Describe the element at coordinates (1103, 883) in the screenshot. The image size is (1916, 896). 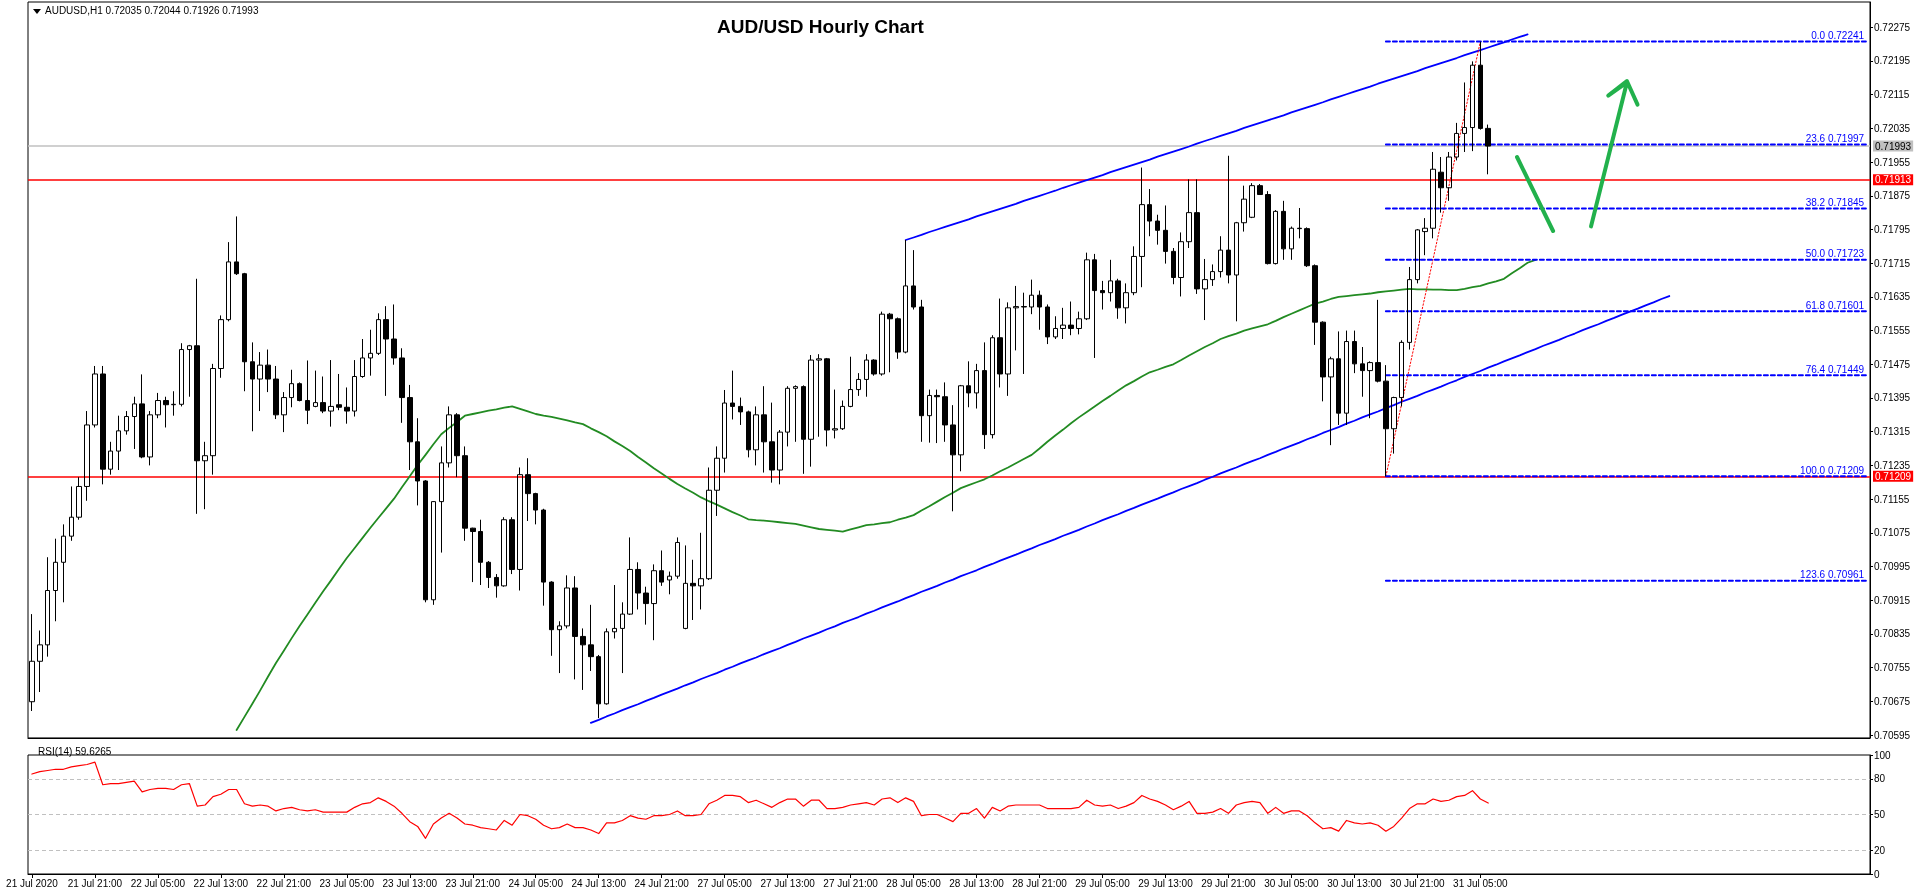
I see `x-tick-label: 29 Jul 05:00` at that location.